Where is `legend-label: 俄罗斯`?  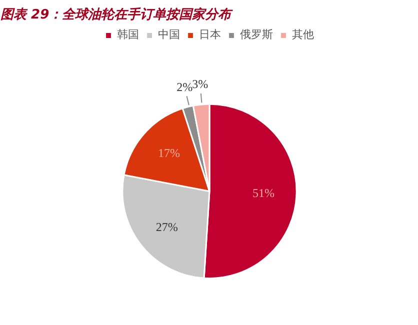 legend-label: 俄罗斯 is located at coordinates (256, 34).